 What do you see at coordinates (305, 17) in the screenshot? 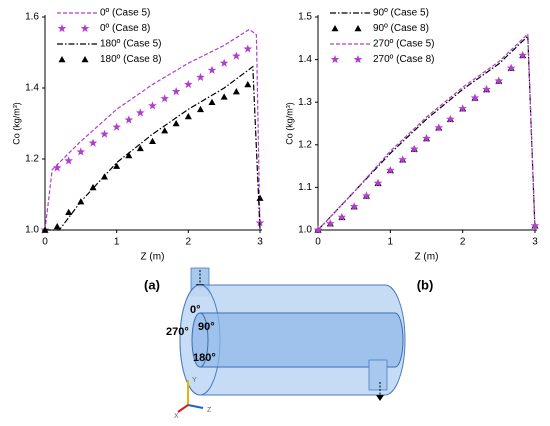
I see `y-tick-label: 1.5` at bounding box center [305, 17].